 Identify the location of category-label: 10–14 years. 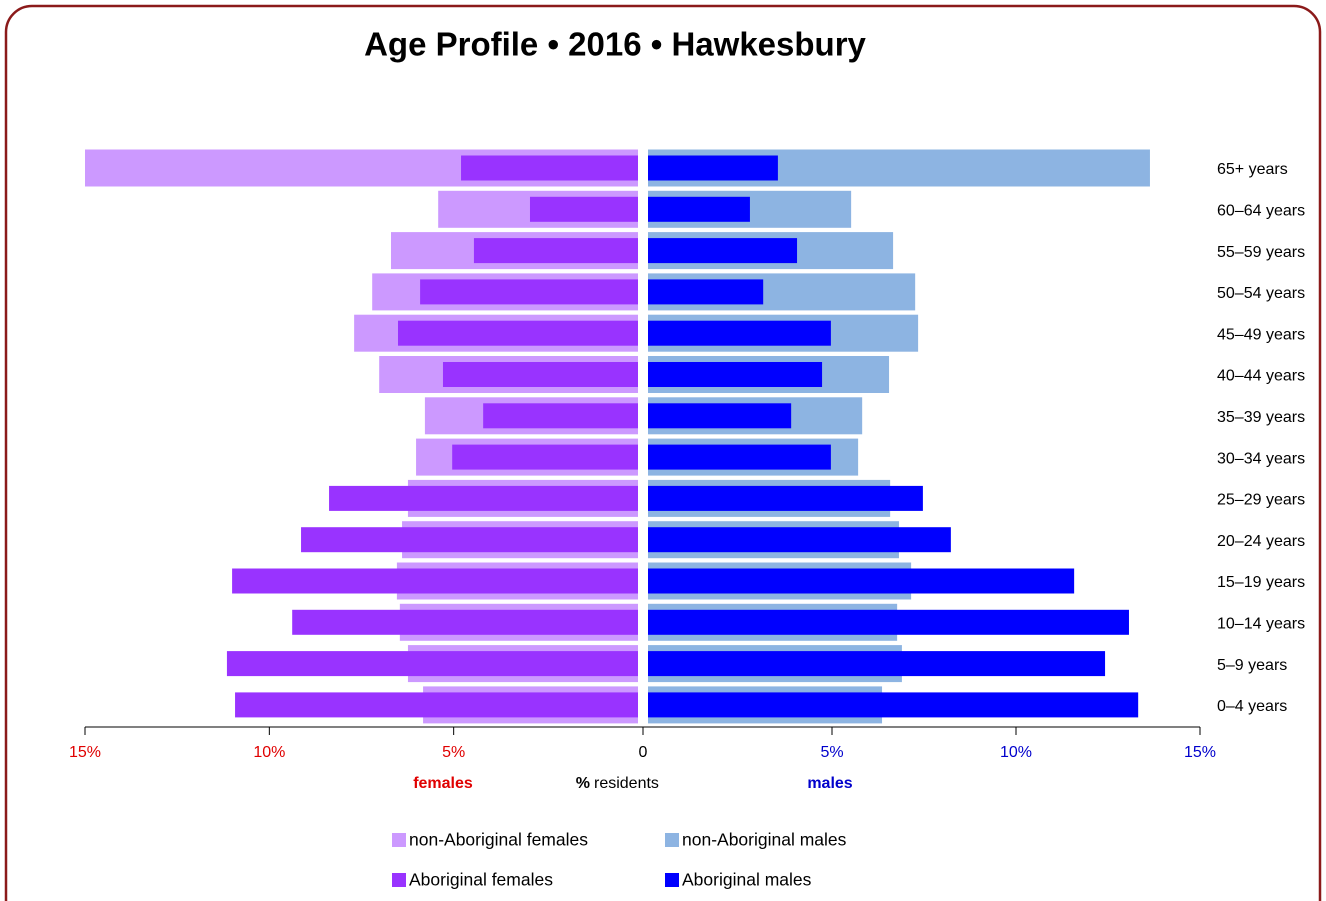
(1261, 624).